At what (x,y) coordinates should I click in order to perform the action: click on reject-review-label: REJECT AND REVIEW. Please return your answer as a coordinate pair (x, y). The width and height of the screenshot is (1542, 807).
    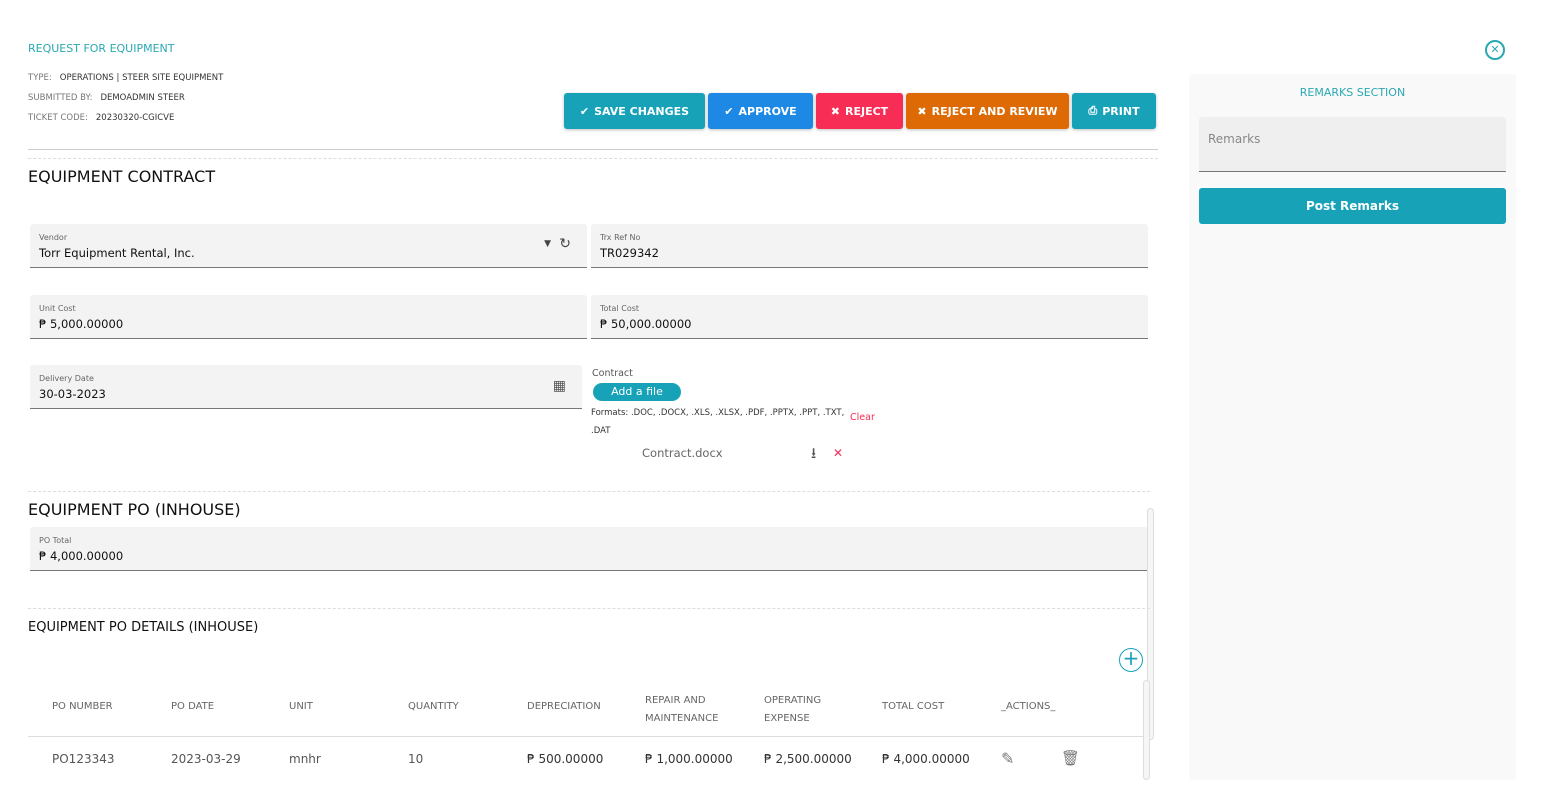
    Looking at the image, I should click on (994, 111).